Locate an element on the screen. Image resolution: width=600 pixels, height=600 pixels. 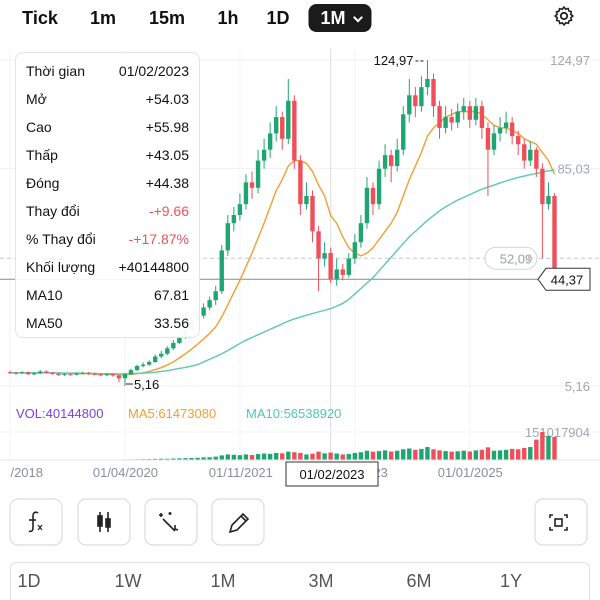
tooltip-row: Cao +55.98 is located at coordinates (107, 127).